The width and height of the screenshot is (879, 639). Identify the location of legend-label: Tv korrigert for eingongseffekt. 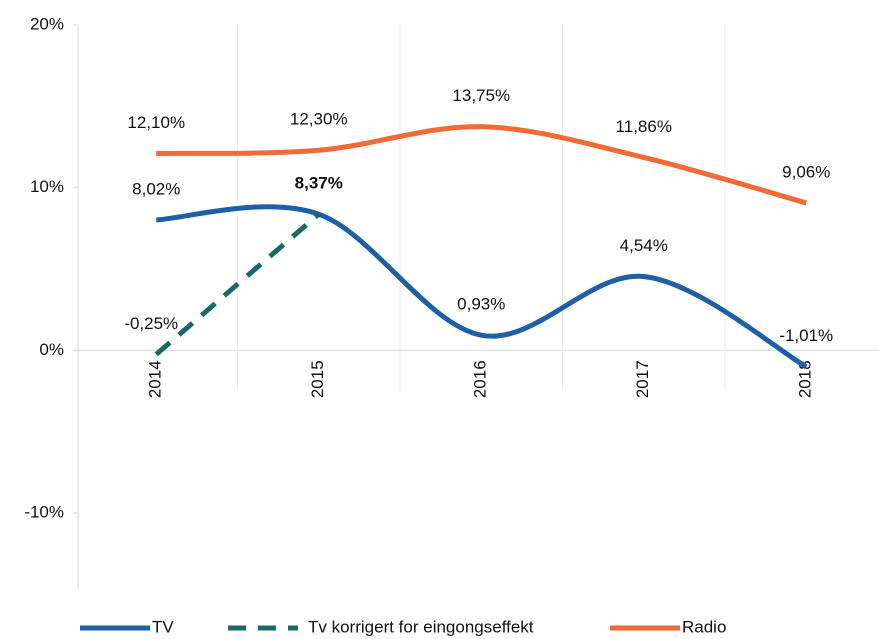
(421, 626).